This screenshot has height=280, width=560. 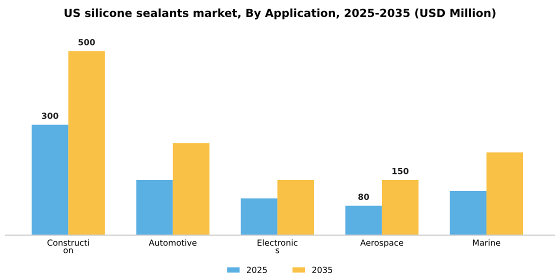 What do you see at coordinates (364, 197) in the screenshot?
I see `data-label: 80` at bounding box center [364, 197].